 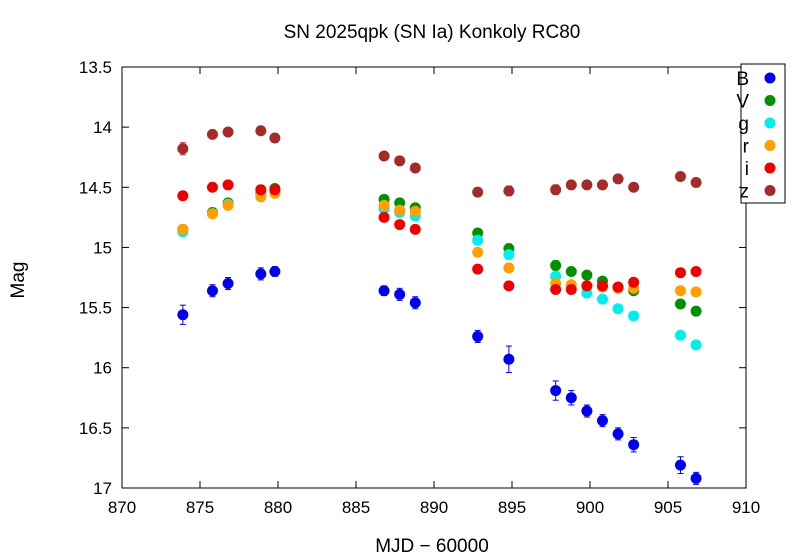 What do you see at coordinates (95, 428) in the screenshot?
I see `y-tick-label: 16.5` at bounding box center [95, 428].